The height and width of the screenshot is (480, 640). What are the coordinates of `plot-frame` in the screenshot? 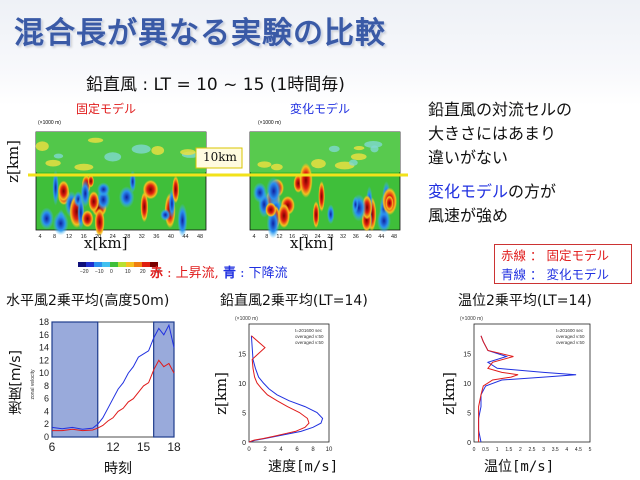 It's located at (289, 383).